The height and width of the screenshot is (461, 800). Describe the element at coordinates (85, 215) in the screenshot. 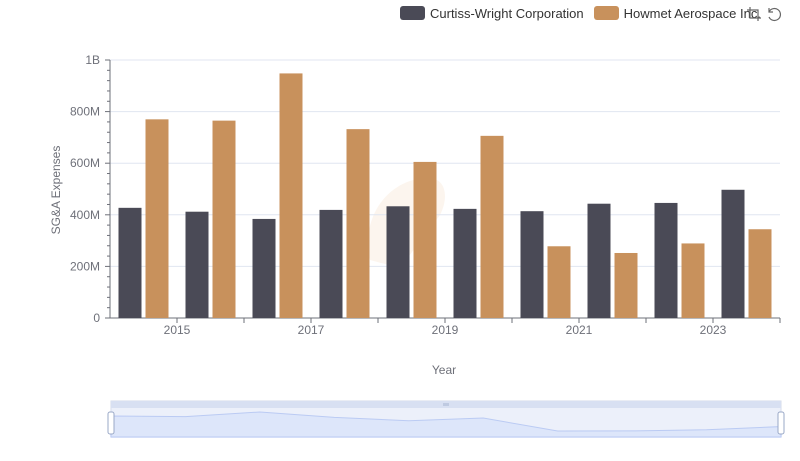

I see `y-tick-label: 400M` at that location.